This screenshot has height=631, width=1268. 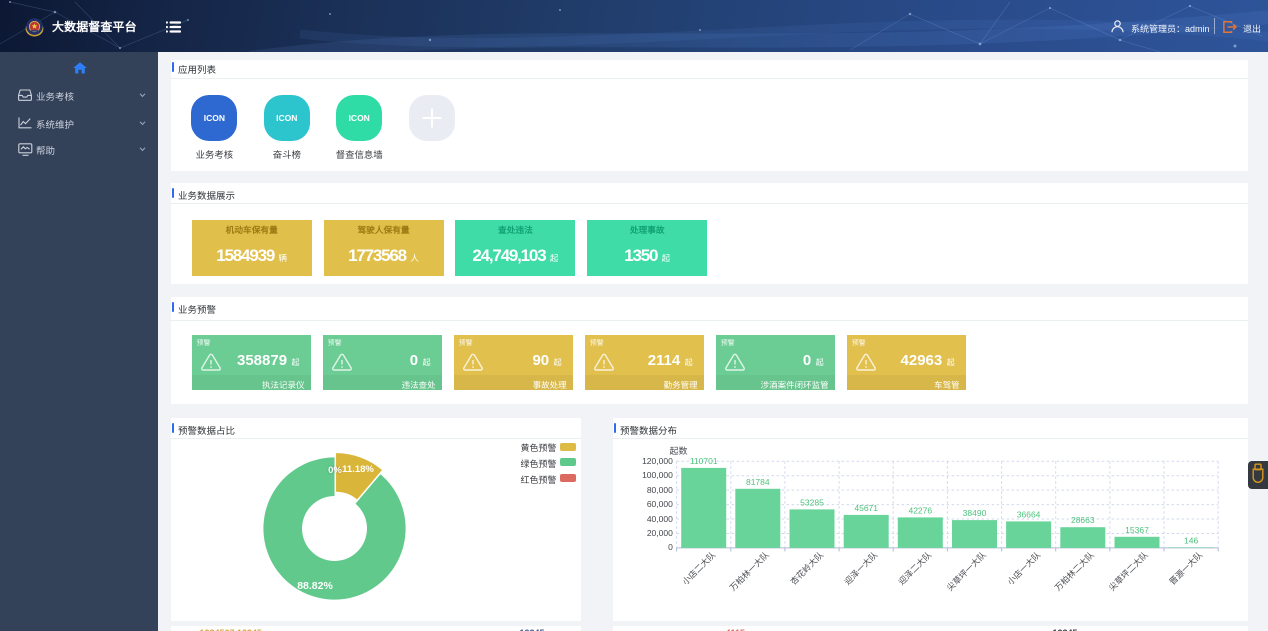 What do you see at coordinates (703, 460) in the screenshot?
I see `svg-text: 110701` at bounding box center [703, 460].